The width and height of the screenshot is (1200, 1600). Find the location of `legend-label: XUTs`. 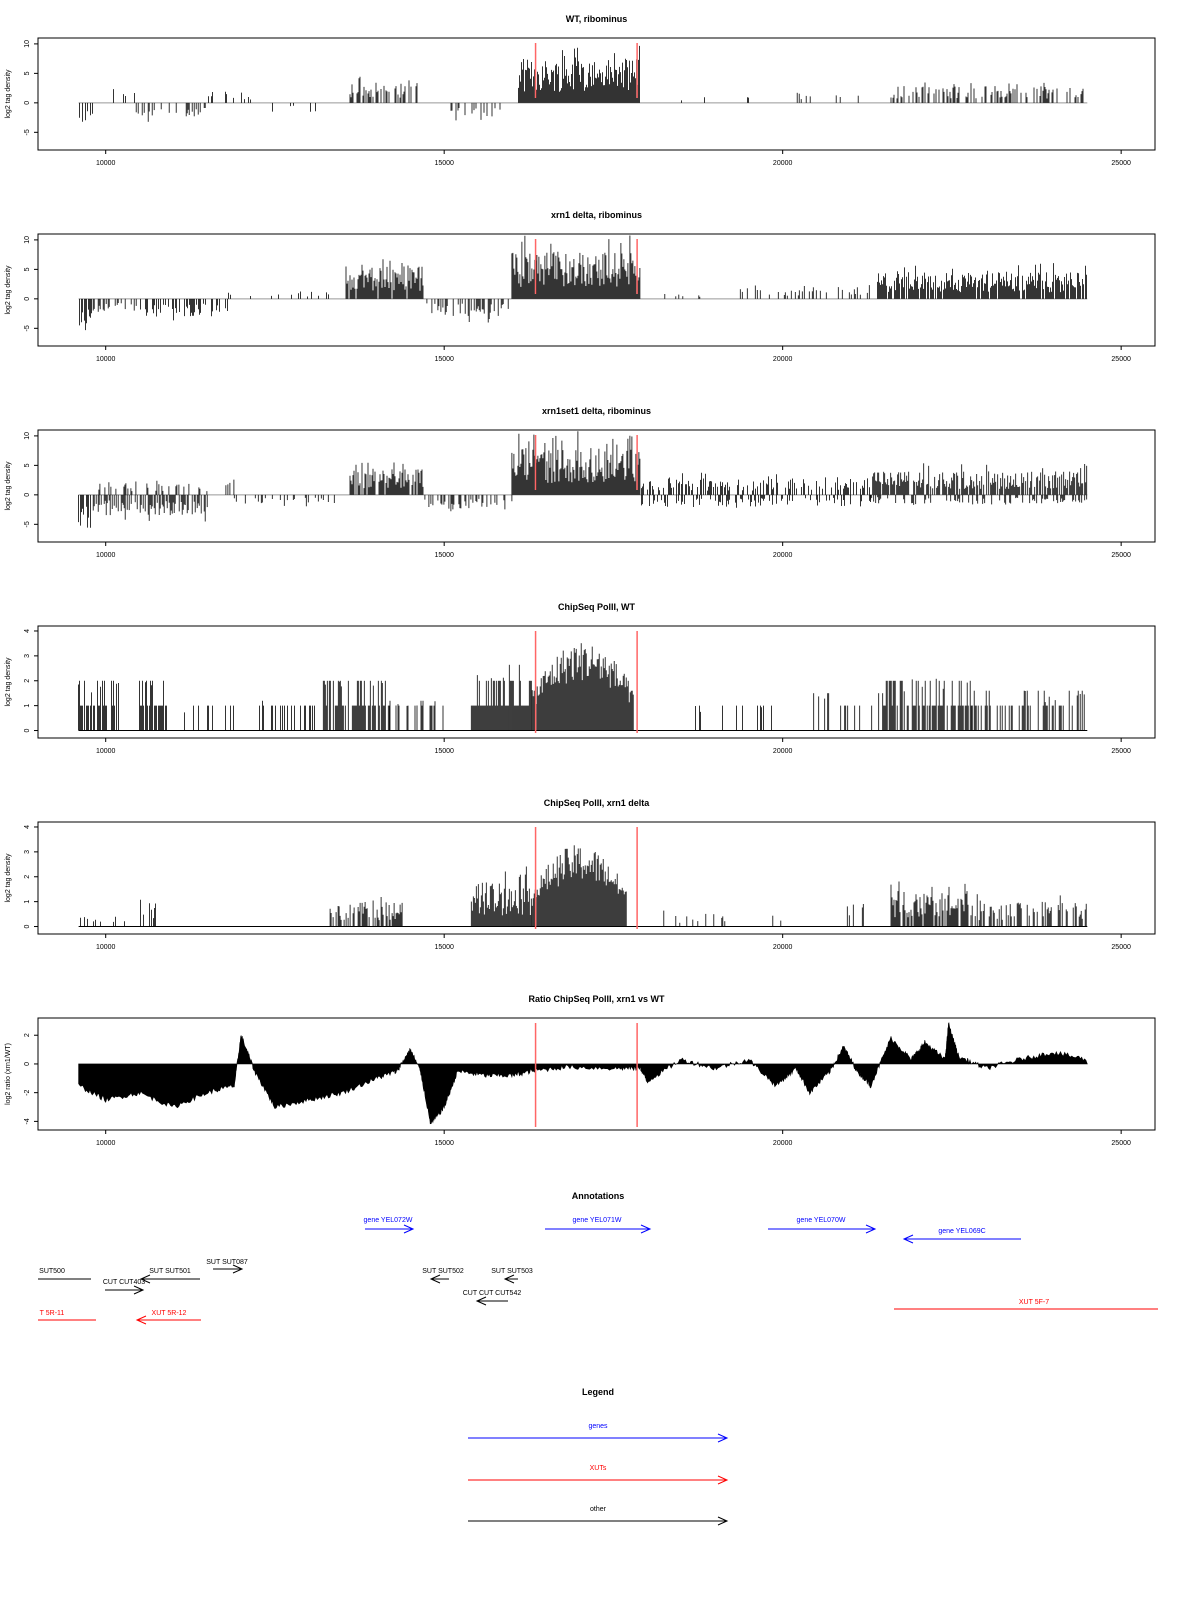

legend-label: XUTs is located at coordinates (598, 1468).